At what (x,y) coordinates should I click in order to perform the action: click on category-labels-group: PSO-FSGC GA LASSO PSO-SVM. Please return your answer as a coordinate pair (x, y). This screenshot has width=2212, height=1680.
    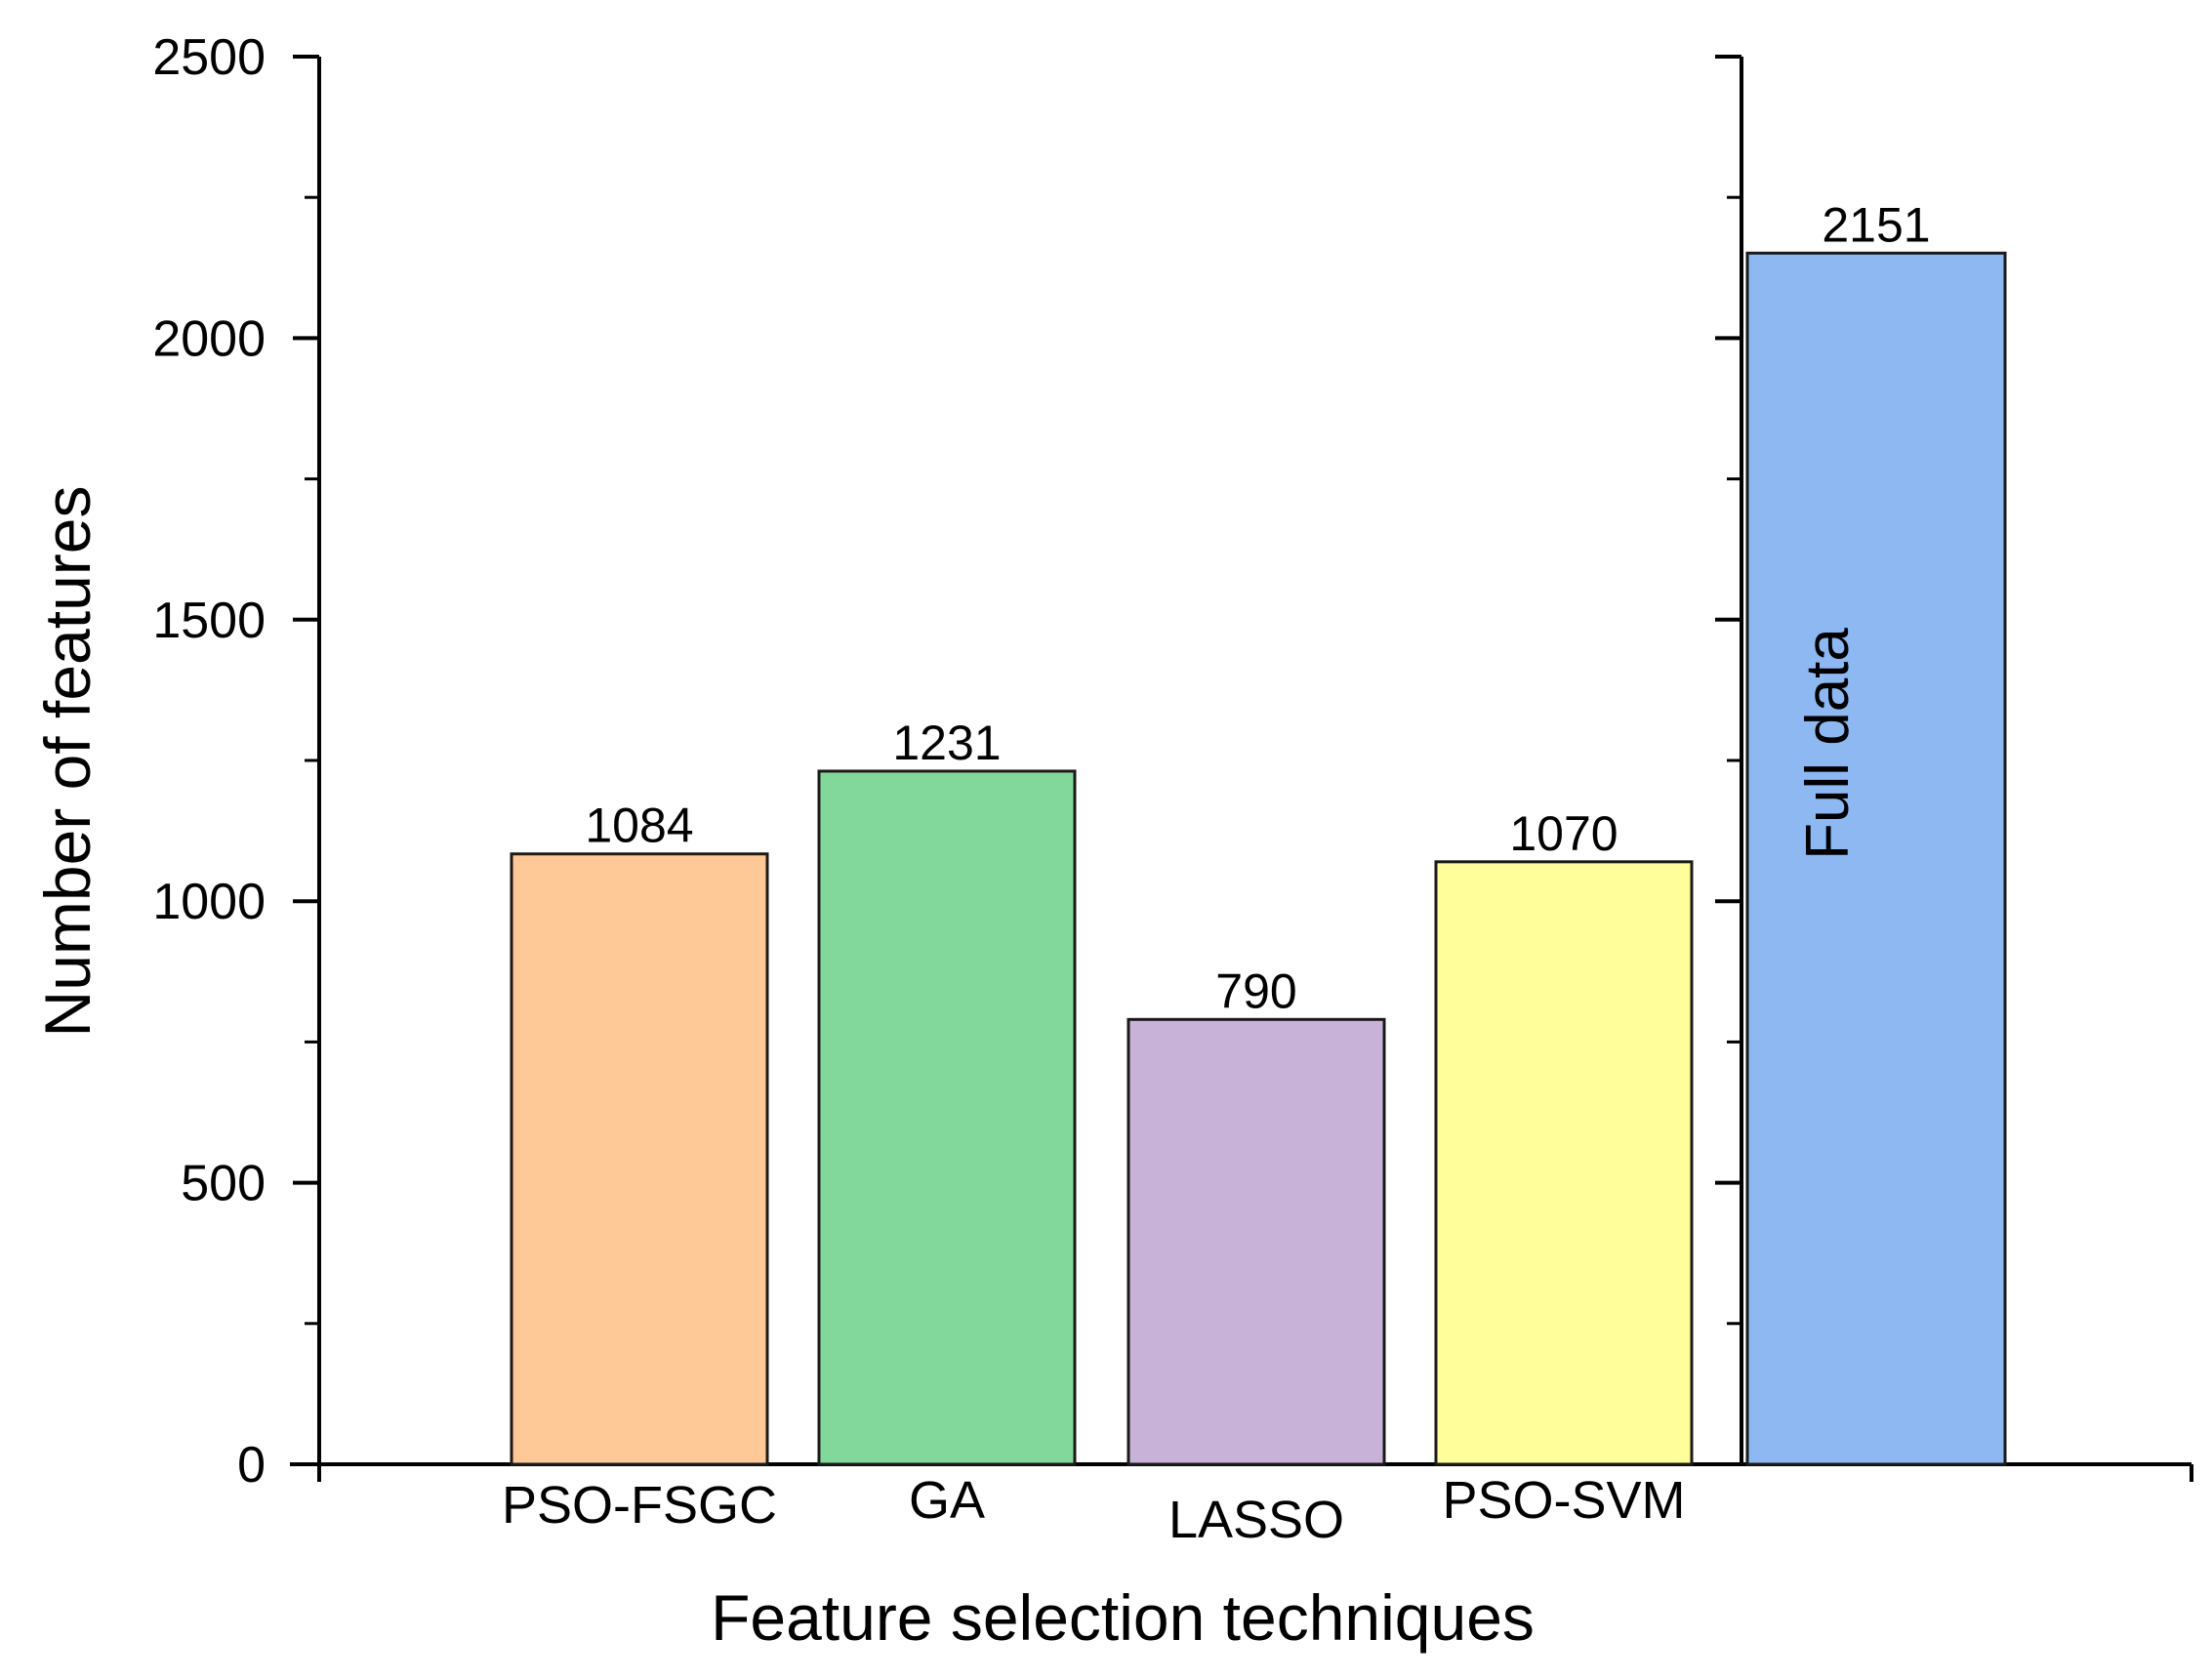
    Looking at the image, I should click on (1094, 1510).